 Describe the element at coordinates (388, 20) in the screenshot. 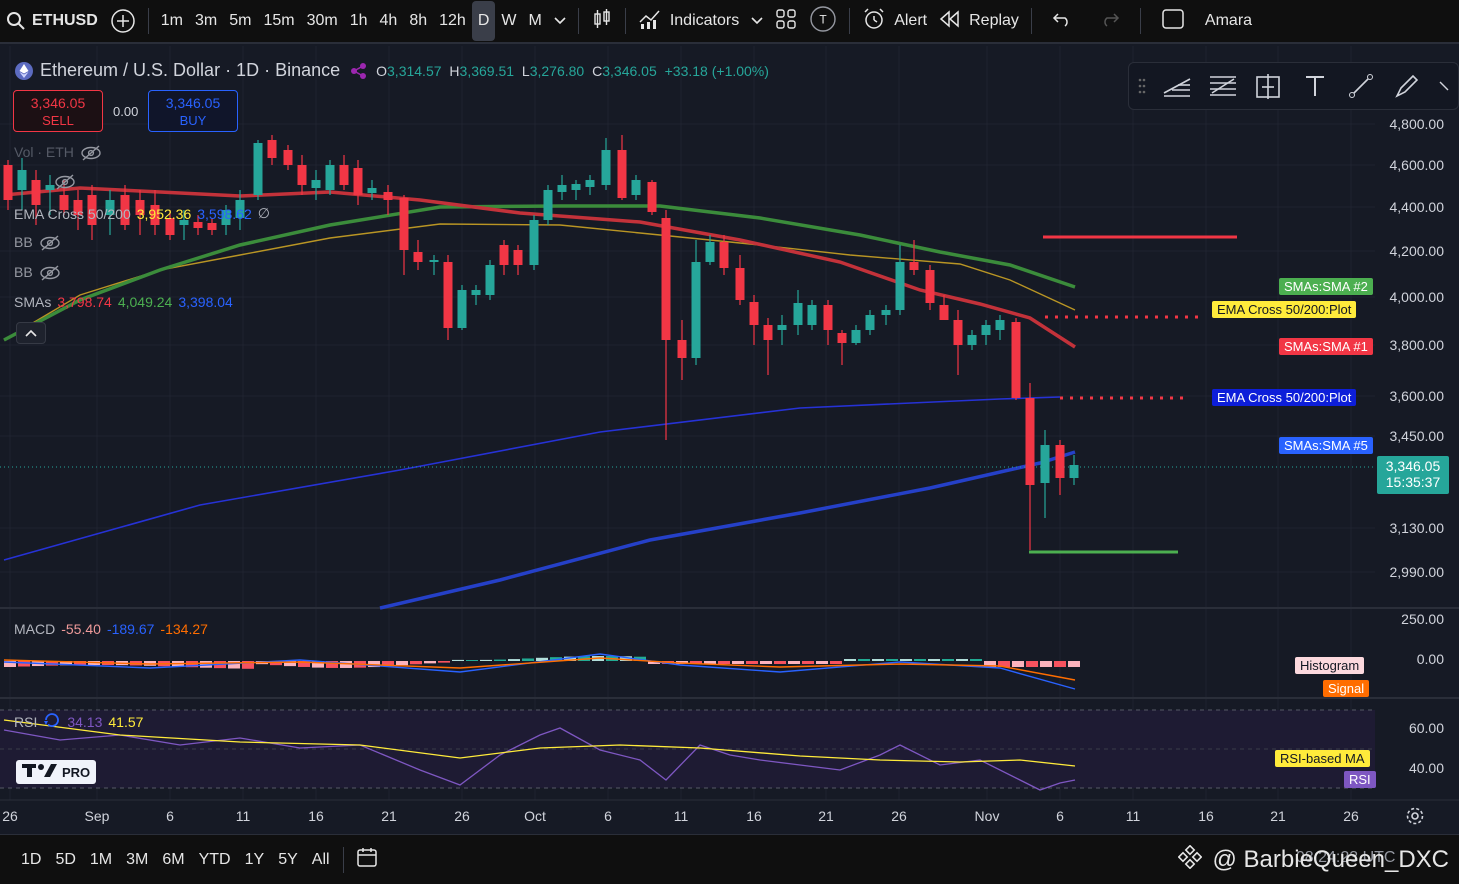

I see `interval-4h: 4h` at that location.